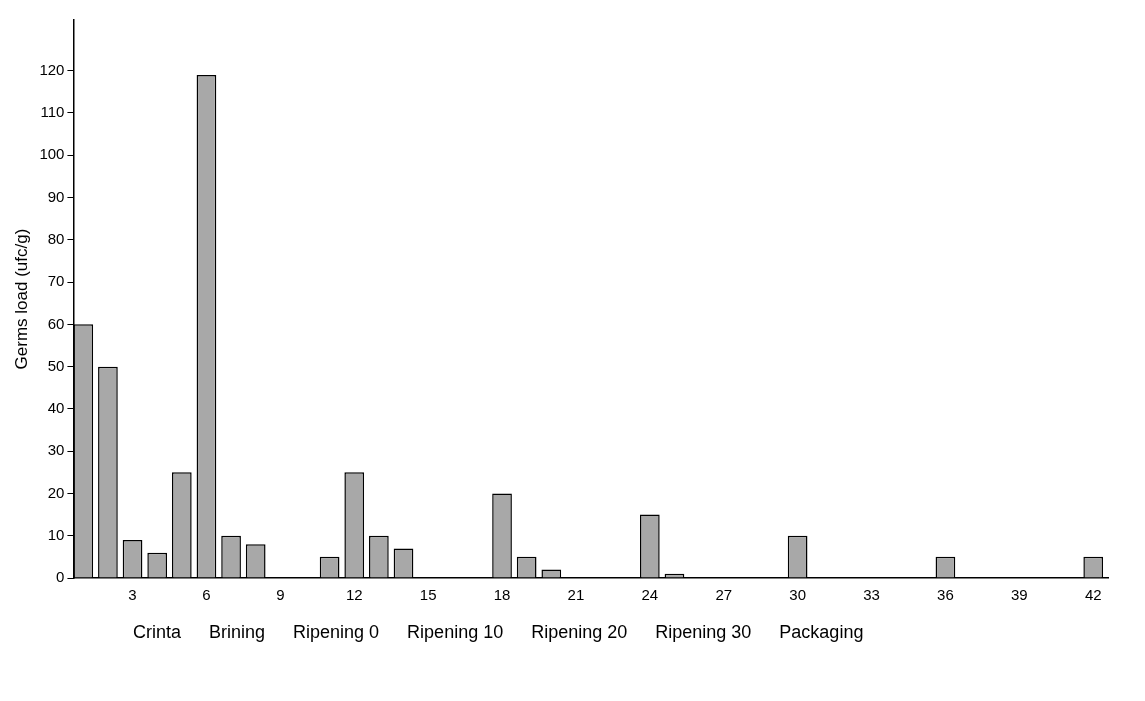 This screenshot has width=1145, height=701. Describe the element at coordinates (576, 595) in the screenshot. I see `x-tick-label: 21` at that location.